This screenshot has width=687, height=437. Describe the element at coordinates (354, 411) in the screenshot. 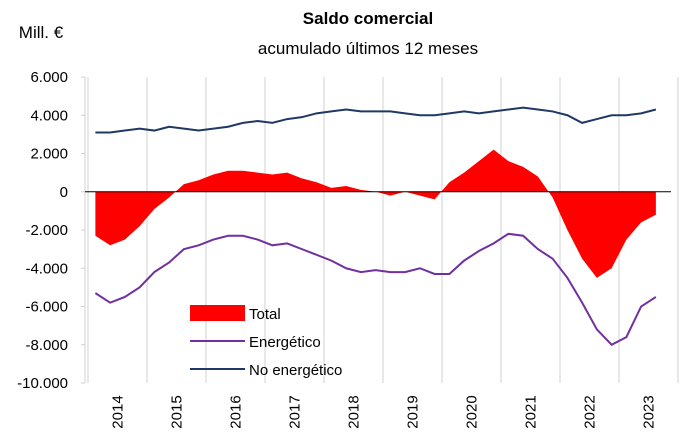

I see `x-tick-label: 2018` at that location.